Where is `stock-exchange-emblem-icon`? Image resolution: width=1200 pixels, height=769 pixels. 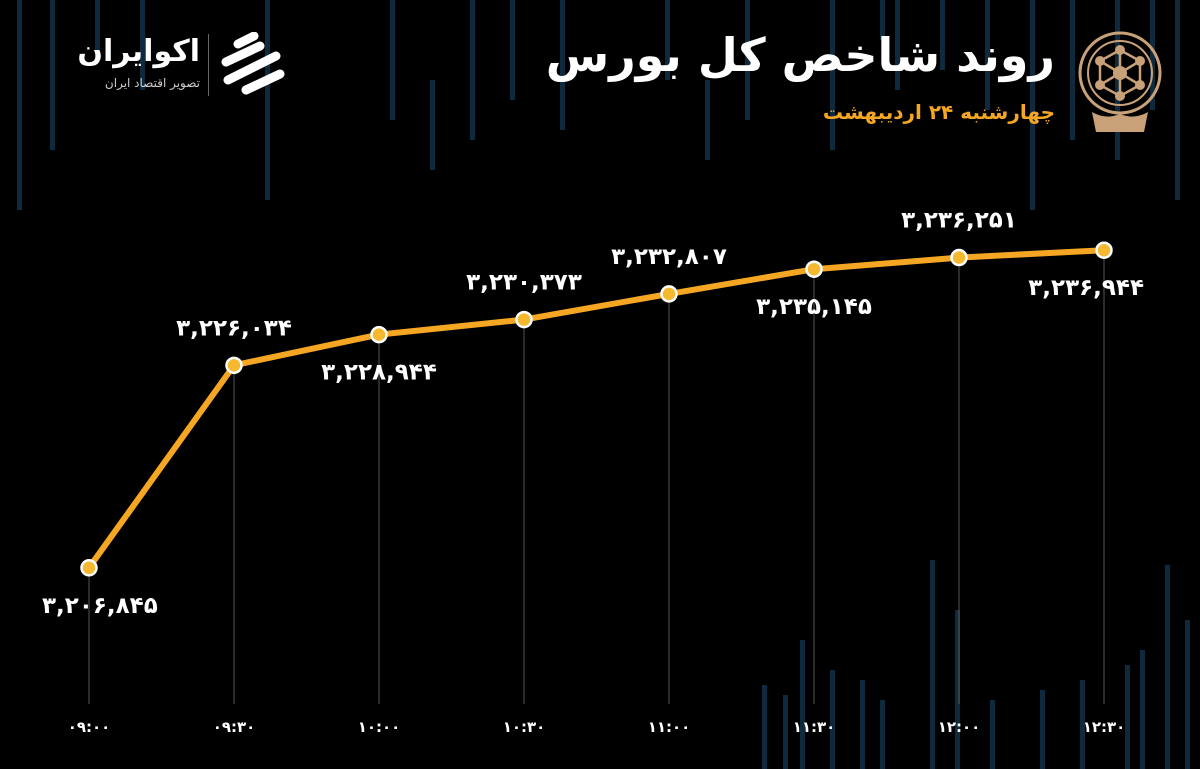 stock-exchange-emblem-icon is located at coordinates (1120, 81).